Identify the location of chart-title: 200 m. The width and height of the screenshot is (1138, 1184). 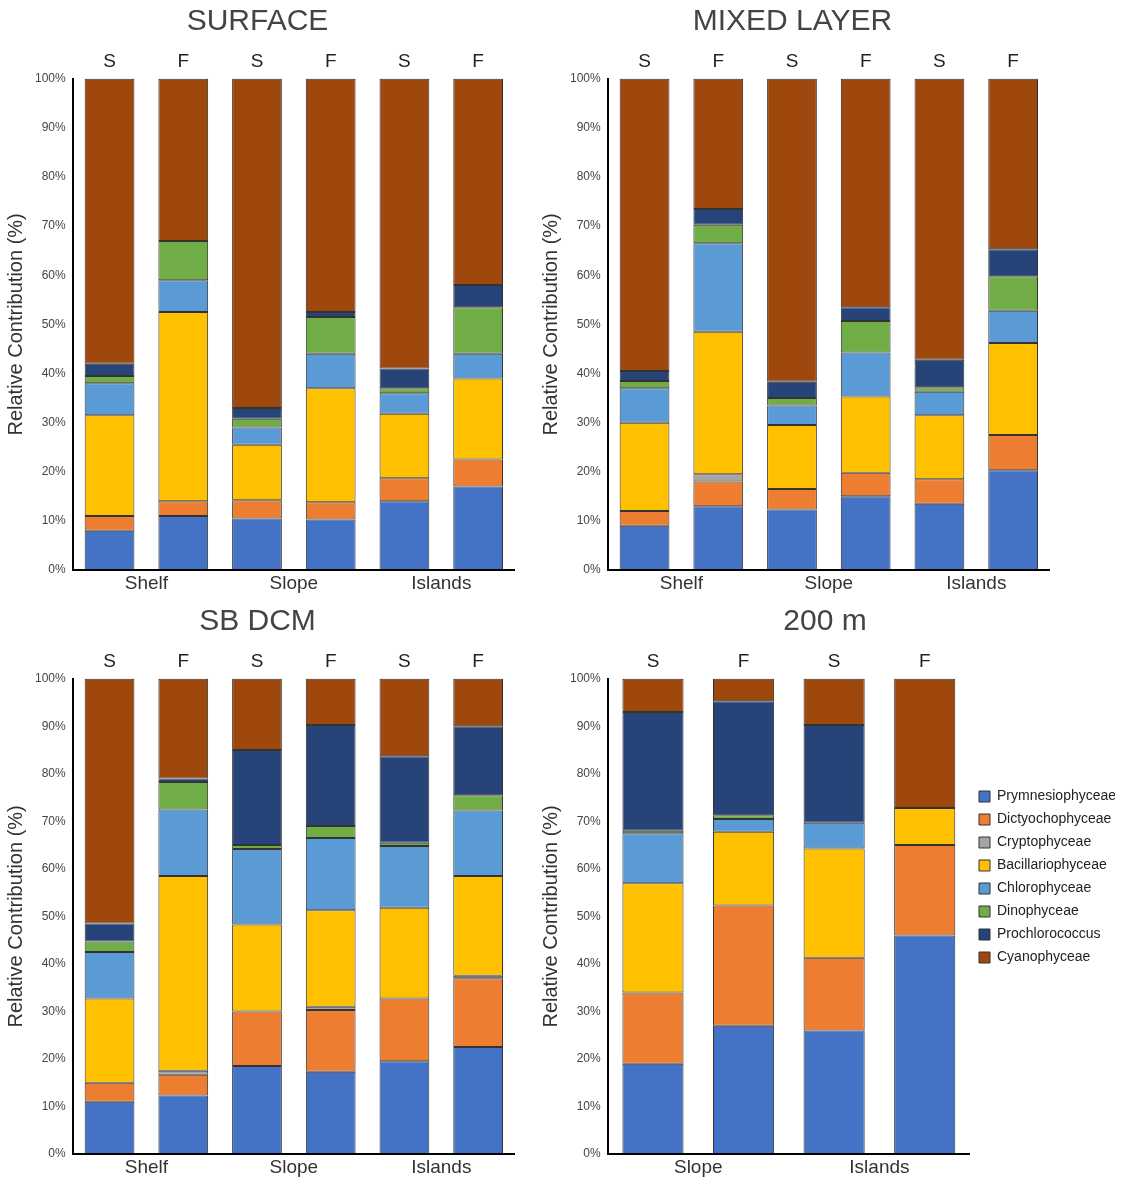
(825, 620).